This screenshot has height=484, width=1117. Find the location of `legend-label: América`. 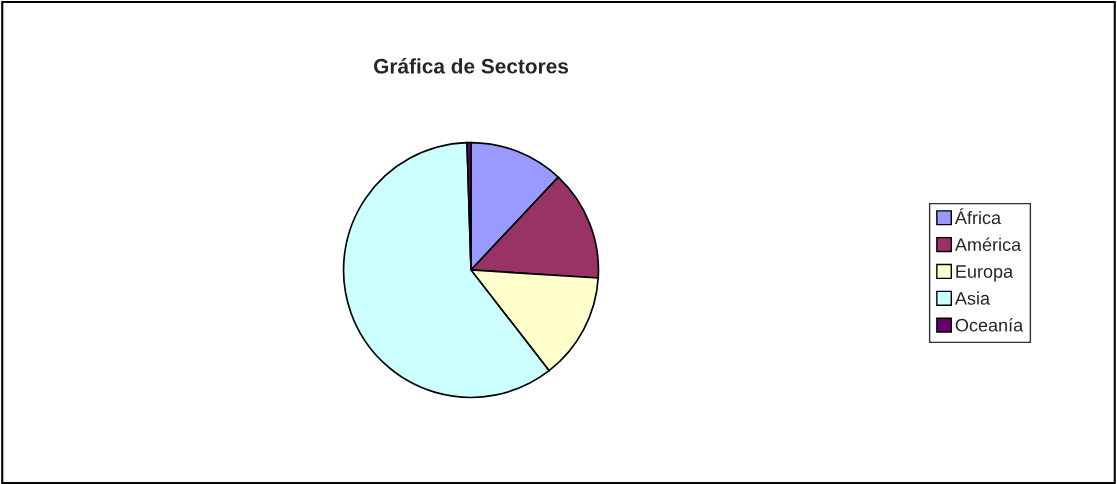

legend-label: América is located at coordinates (988, 244).